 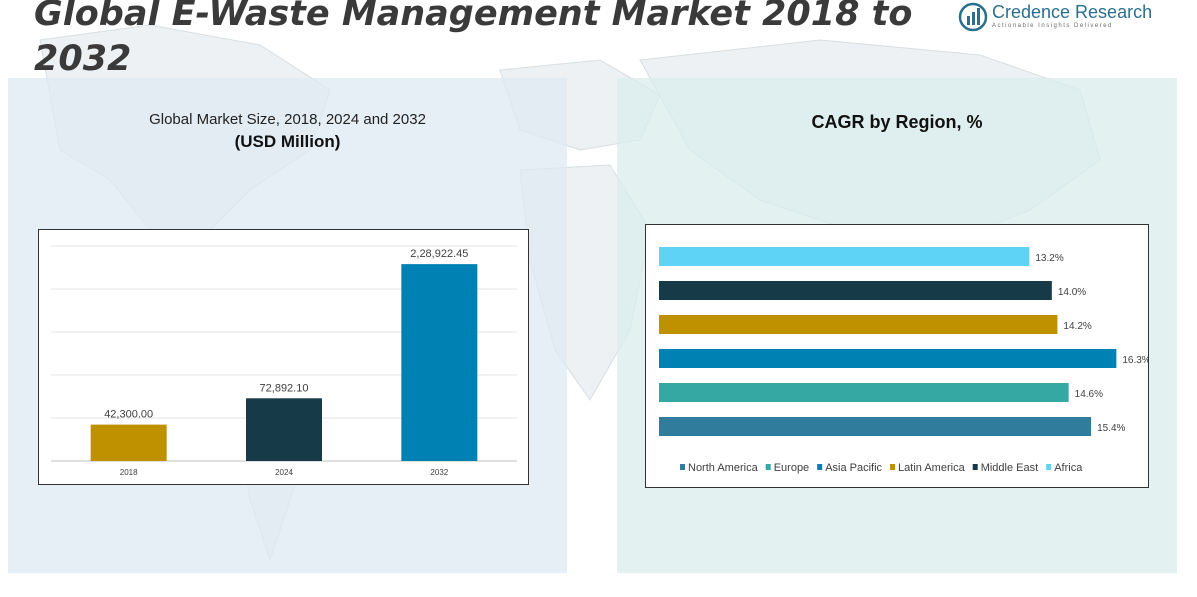 What do you see at coordinates (1049, 258) in the screenshot?
I see `data-label-africa: 13.2%` at bounding box center [1049, 258].